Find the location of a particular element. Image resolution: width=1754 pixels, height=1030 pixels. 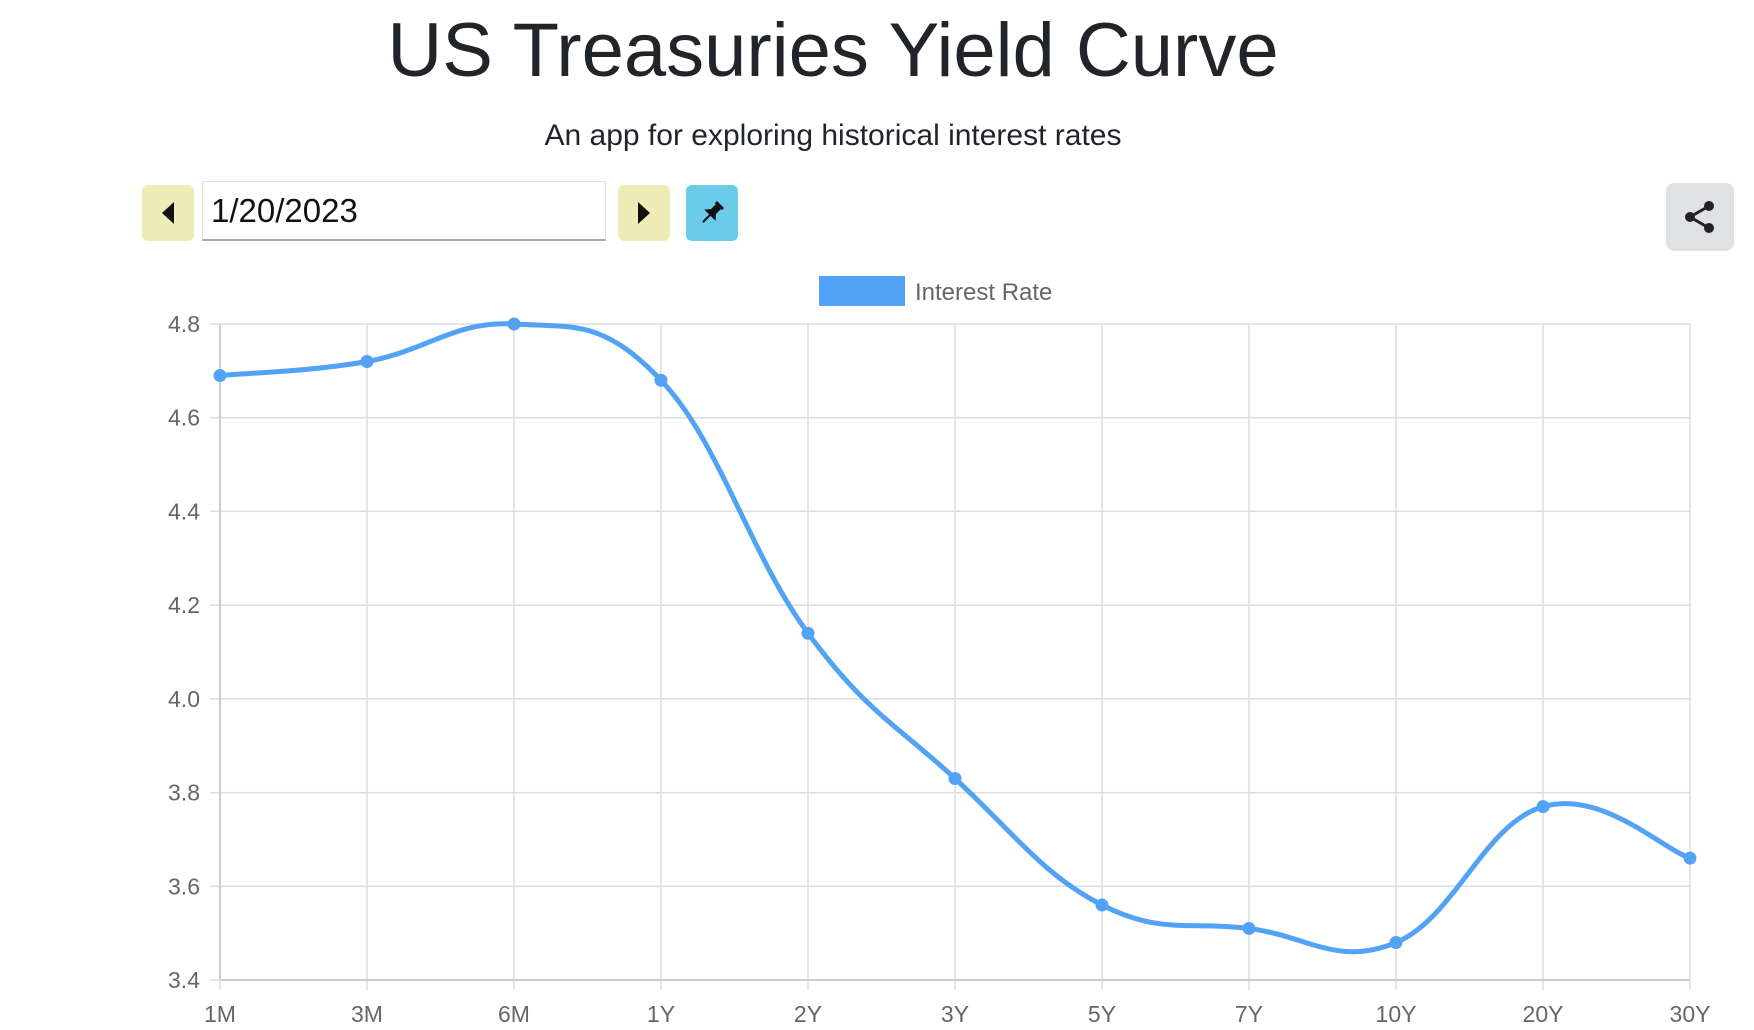

legend-swatch is located at coordinates (862, 291).